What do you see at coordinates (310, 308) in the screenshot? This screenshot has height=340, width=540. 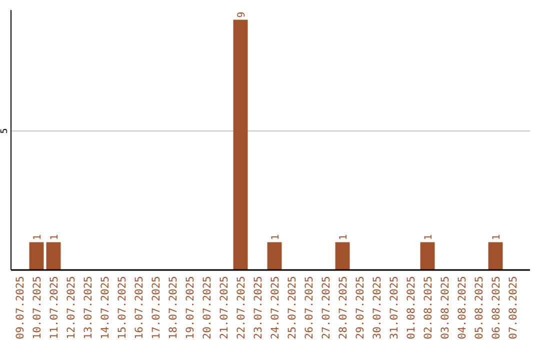 I see `x-tick-label: 26.07.2025` at bounding box center [310, 308].